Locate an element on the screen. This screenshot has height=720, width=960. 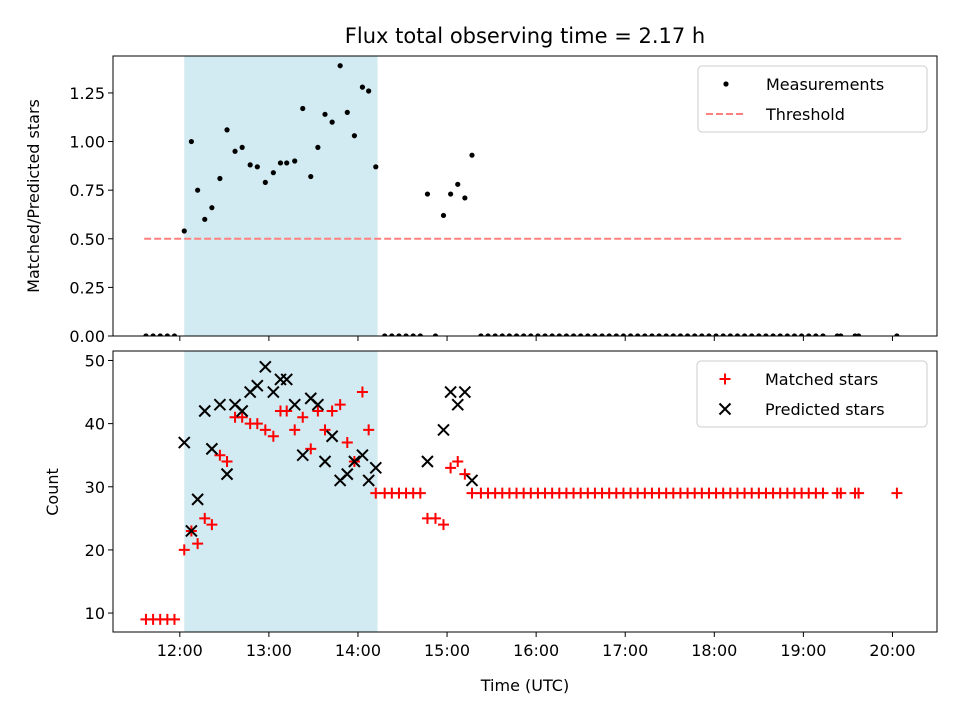
bottom-x-tick-label: 19:00 is located at coordinates (803, 650).